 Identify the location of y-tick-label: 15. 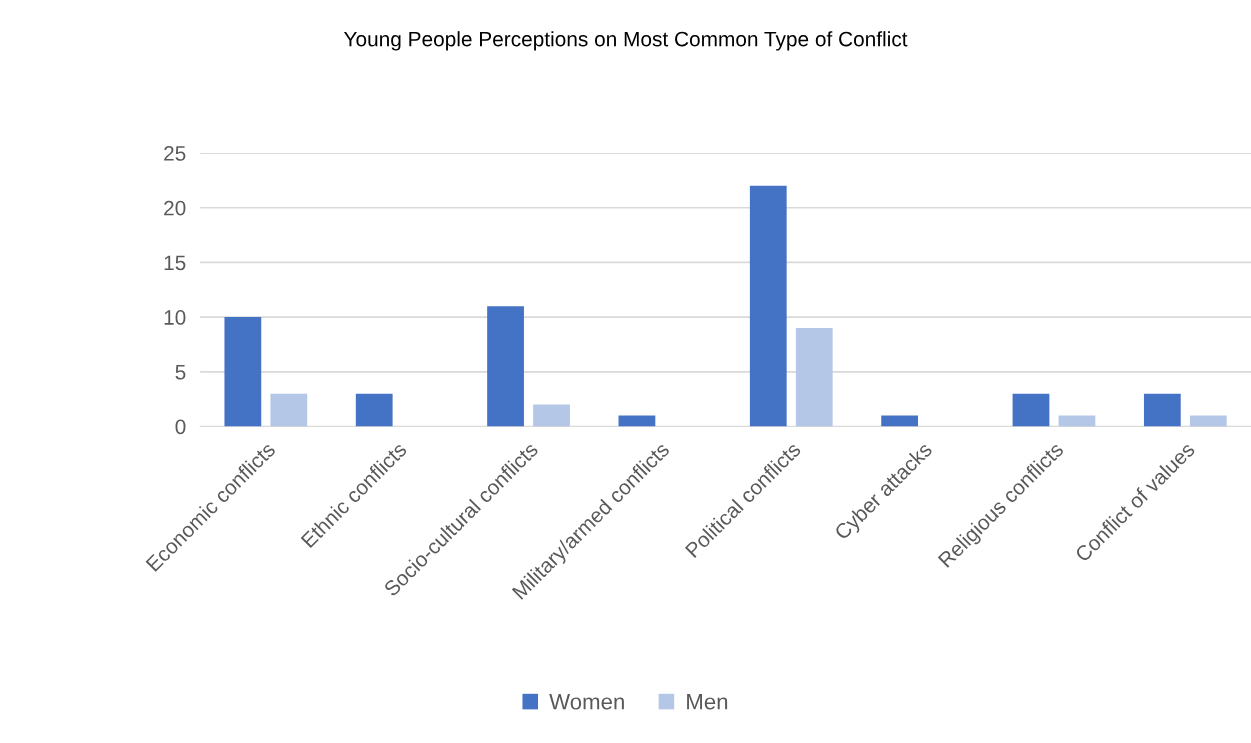
(175, 263).